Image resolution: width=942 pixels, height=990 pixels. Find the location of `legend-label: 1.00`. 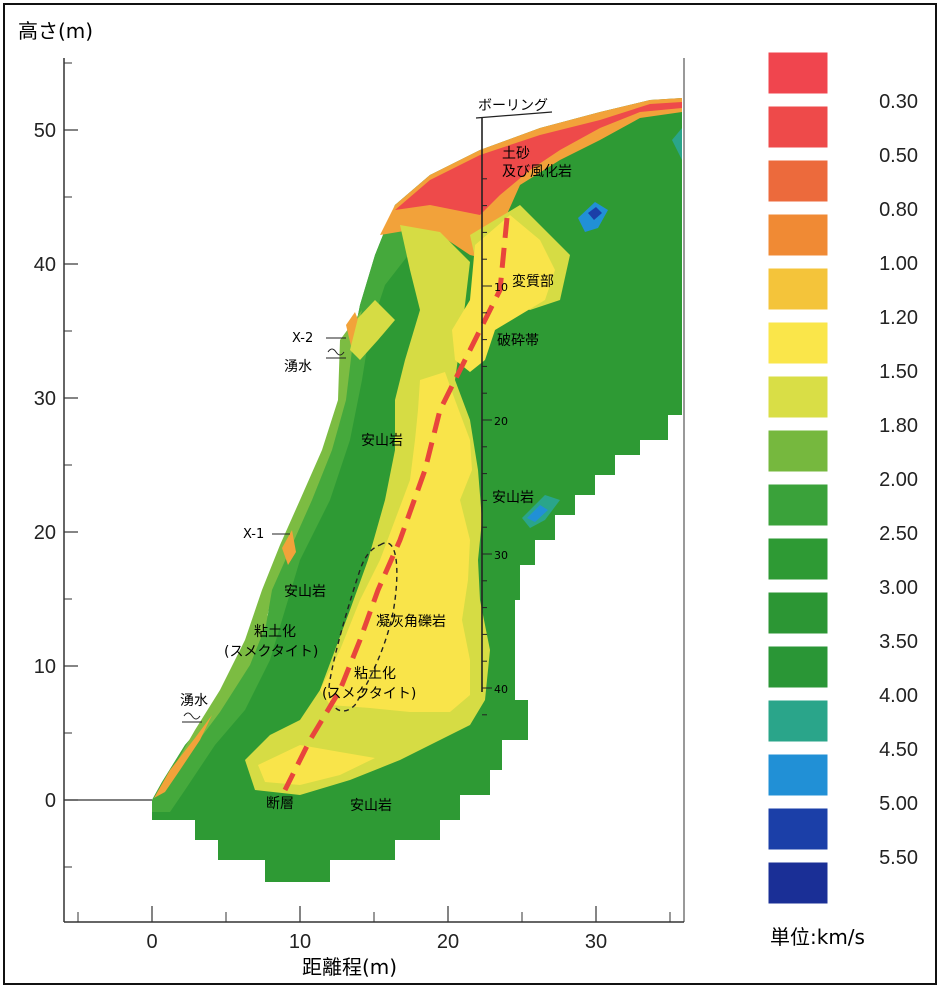

legend-label: 1.00 is located at coordinates (898, 264).